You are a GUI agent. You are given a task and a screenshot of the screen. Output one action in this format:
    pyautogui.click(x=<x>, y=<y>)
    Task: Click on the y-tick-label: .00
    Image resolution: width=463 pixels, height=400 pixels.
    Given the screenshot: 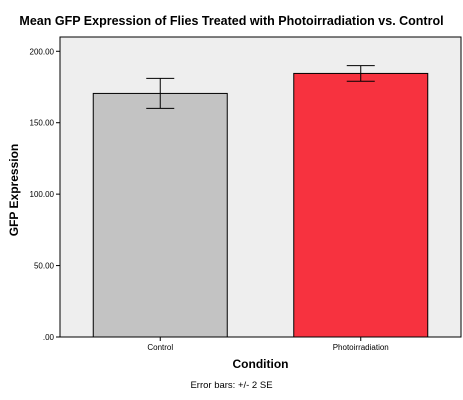 What is the action you would take?
    pyautogui.click(x=49, y=337)
    